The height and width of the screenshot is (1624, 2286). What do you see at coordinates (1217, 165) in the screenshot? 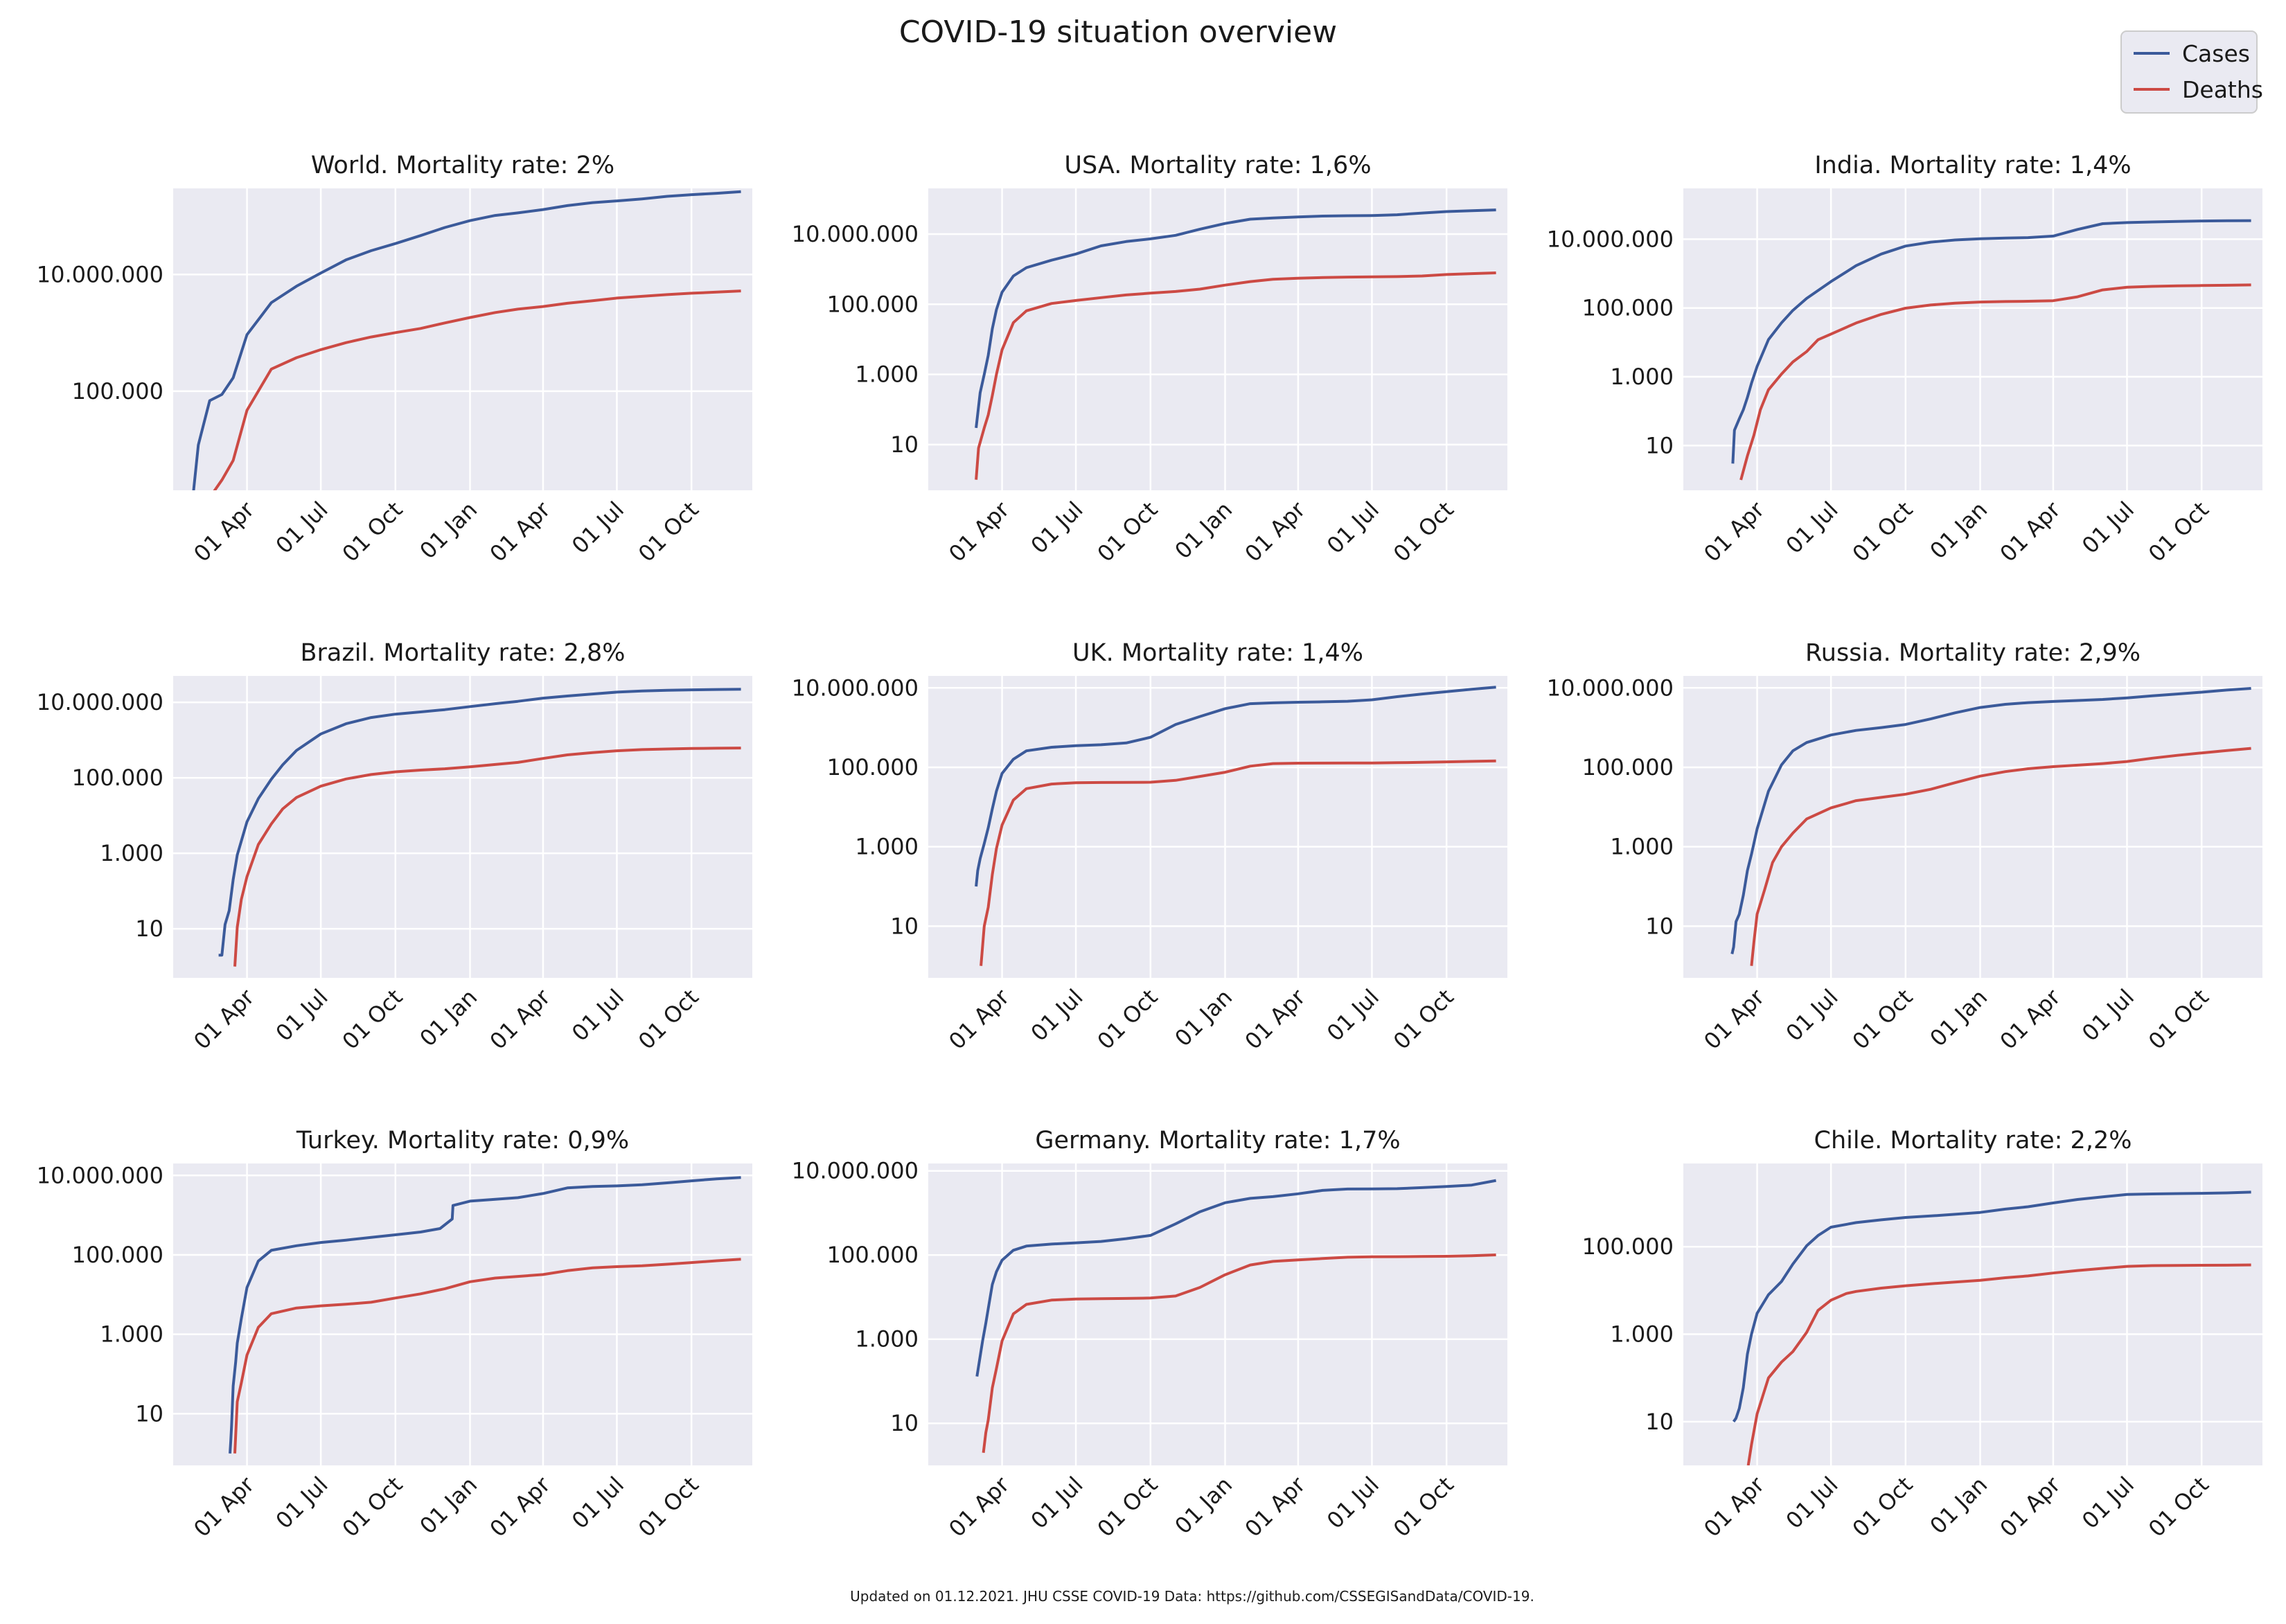
I see `panel-title: USA. Mortality rate: 1,6%` at bounding box center [1217, 165].